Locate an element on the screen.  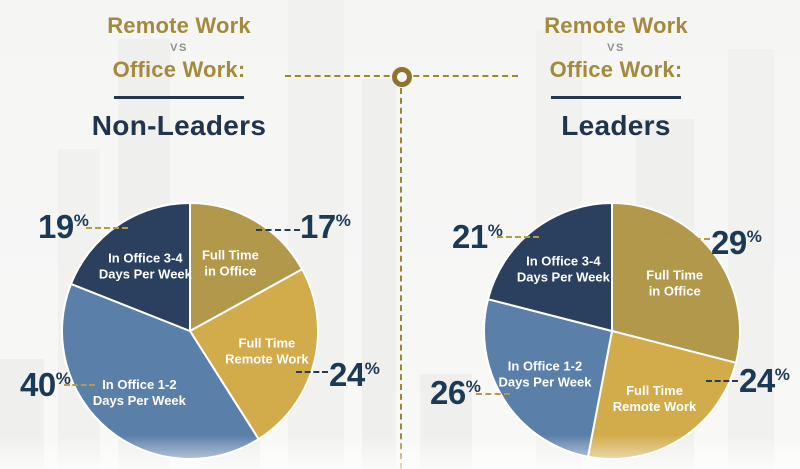
subtitle-leaders: Leaders is located at coordinates (616, 125).